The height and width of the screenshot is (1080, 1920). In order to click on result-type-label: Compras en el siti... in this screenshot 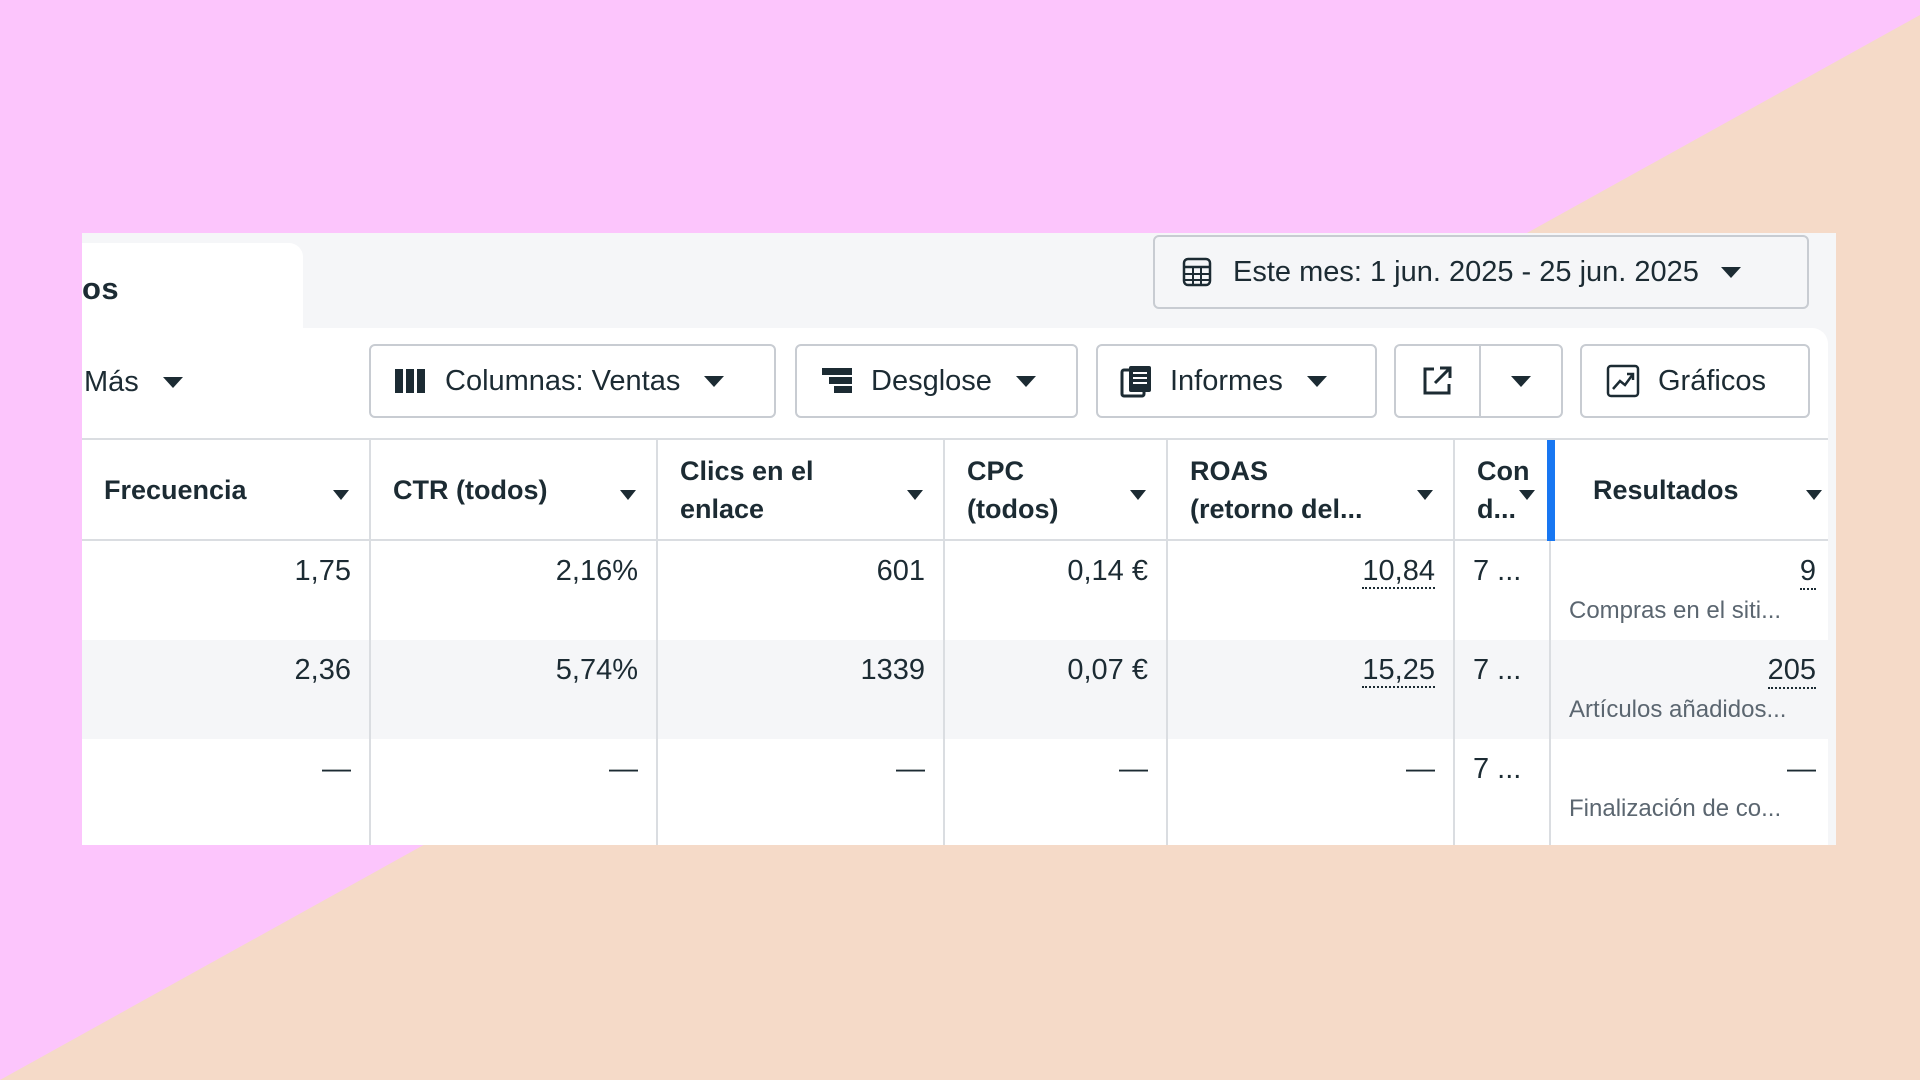, I will do `click(1675, 610)`.